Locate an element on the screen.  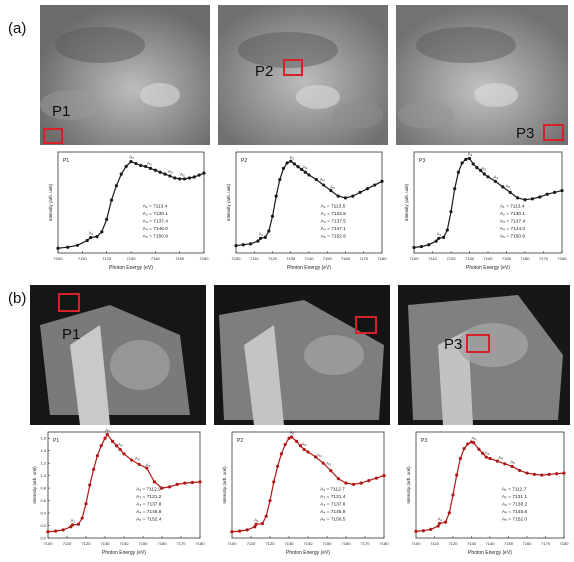
annotation-text: A₂ = 7131.1 is located at coordinates (515, 497).